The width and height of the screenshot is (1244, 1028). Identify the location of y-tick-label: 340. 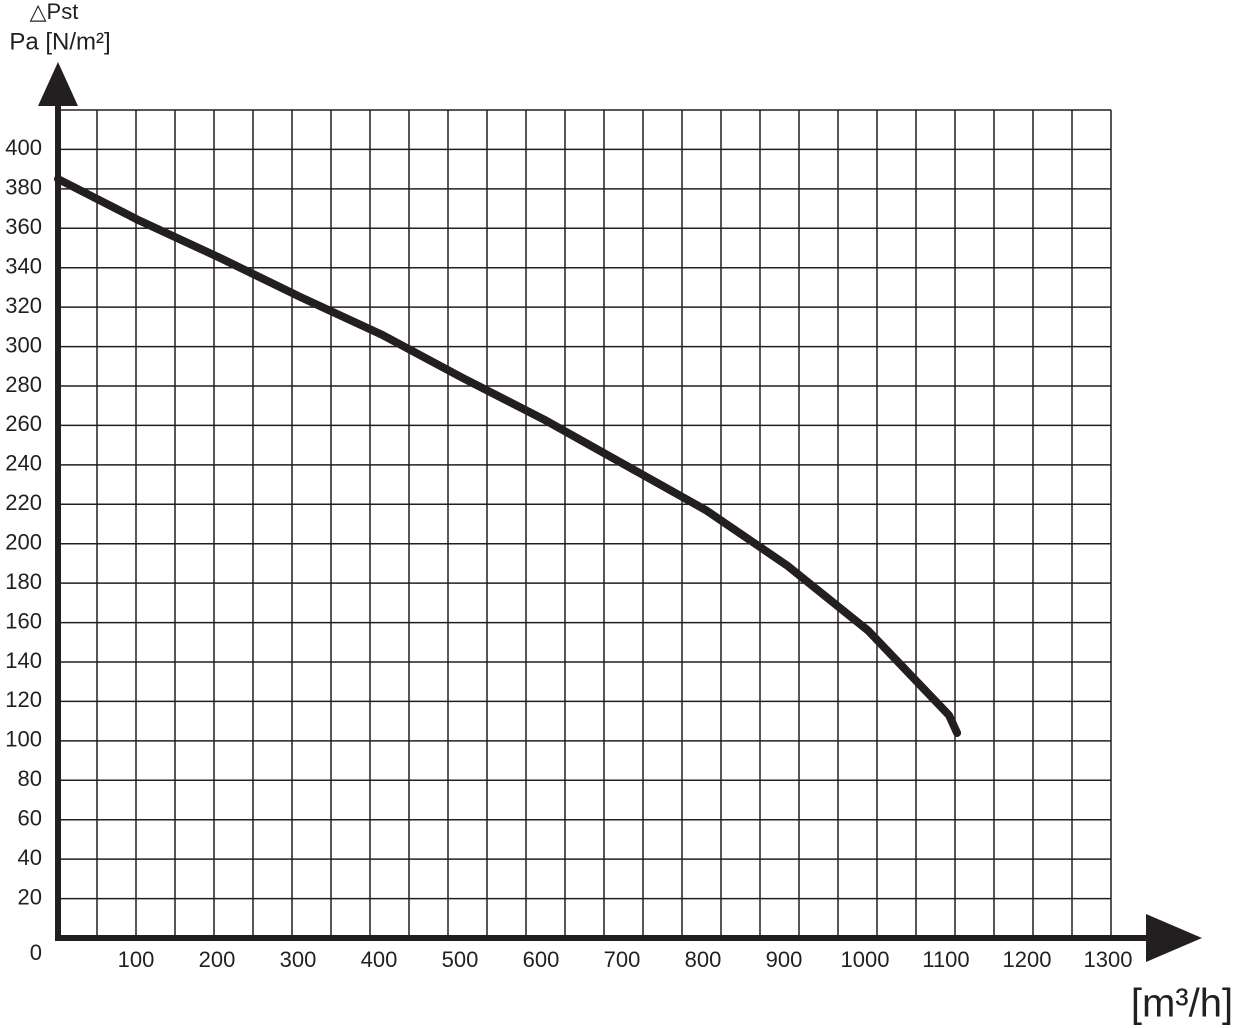
(23, 266).